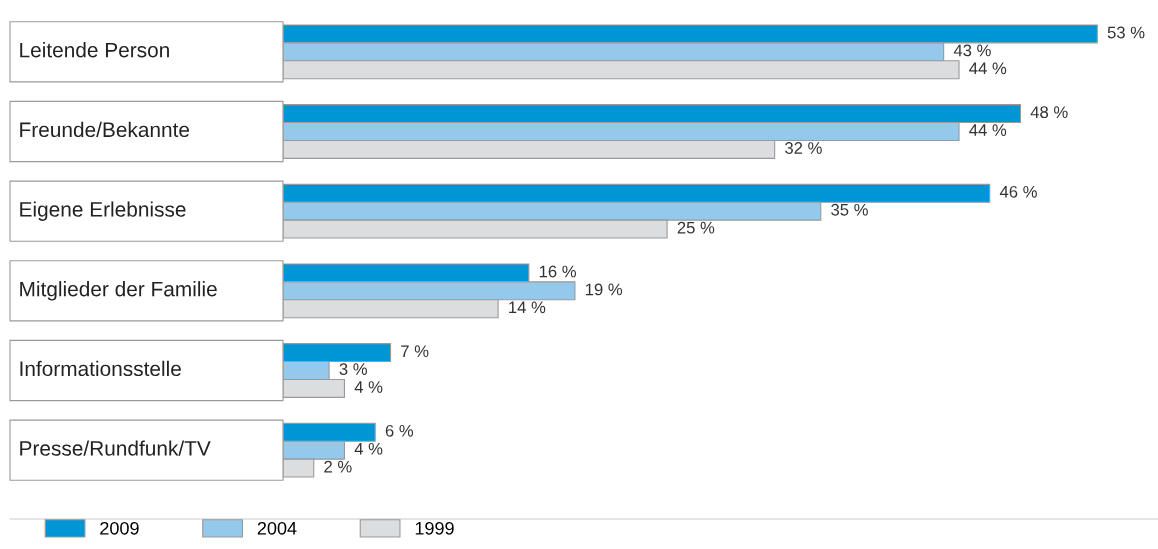  Describe the element at coordinates (338, 466) in the screenshot. I see `data-label: 2 %` at that location.